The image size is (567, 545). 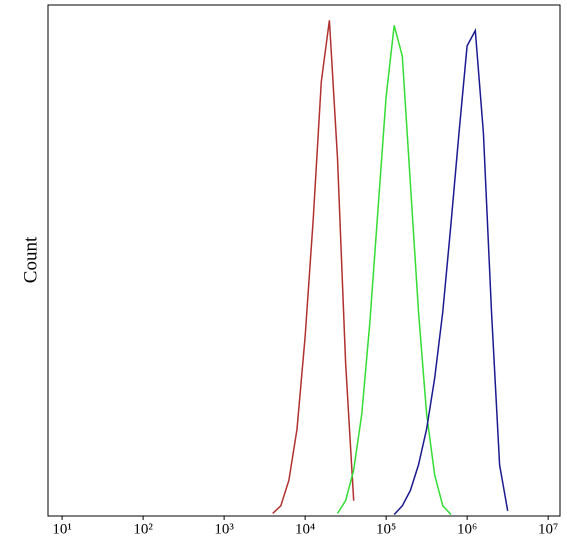 I want to click on x-tick-label: 10⁵, so click(x=386, y=529).